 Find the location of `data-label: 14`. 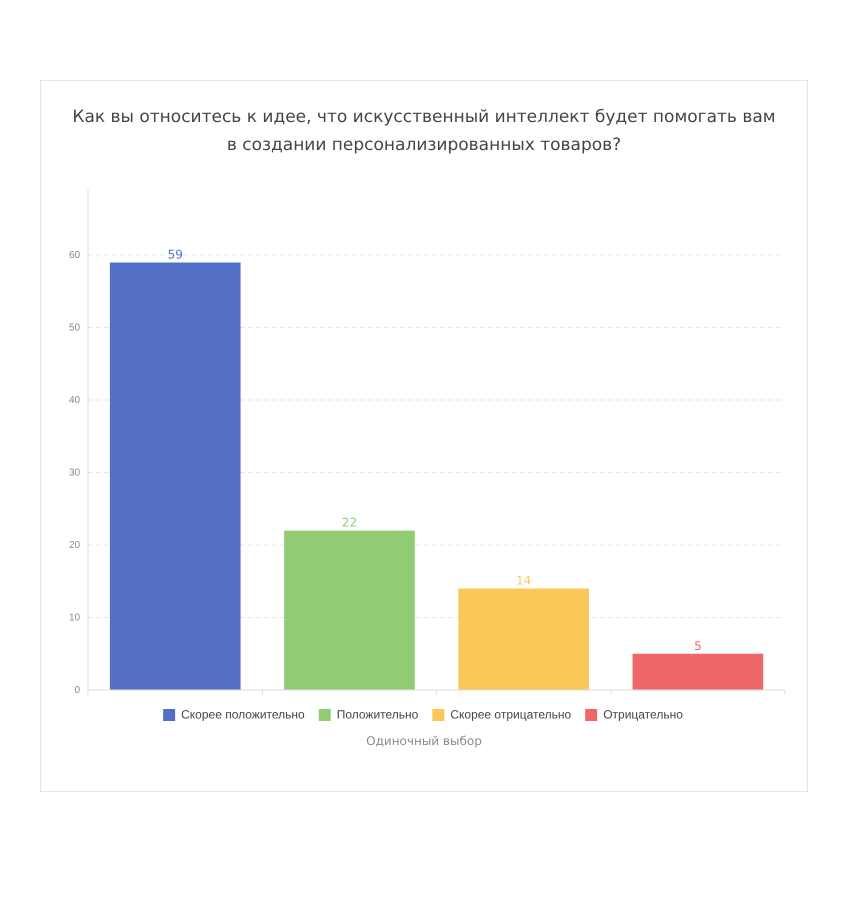

data-label: 14 is located at coordinates (524, 581).